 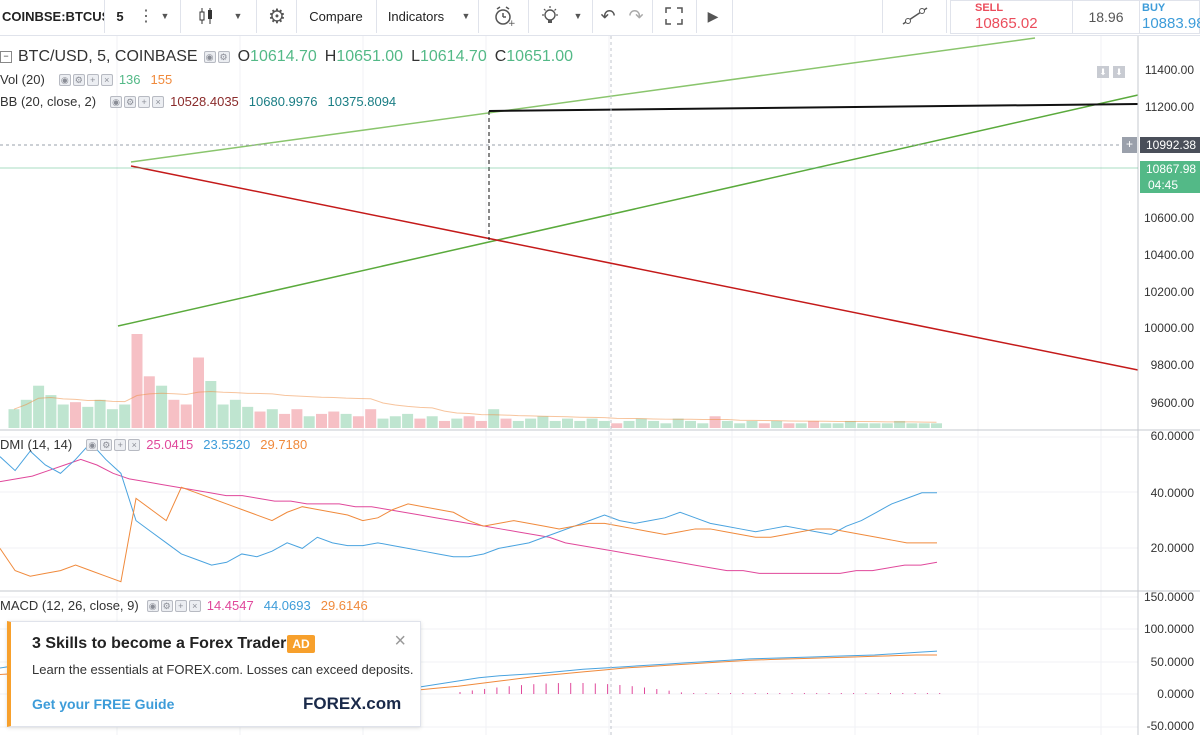 I want to click on macd-settings-icon: ⚙, so click(x=166, y=605).